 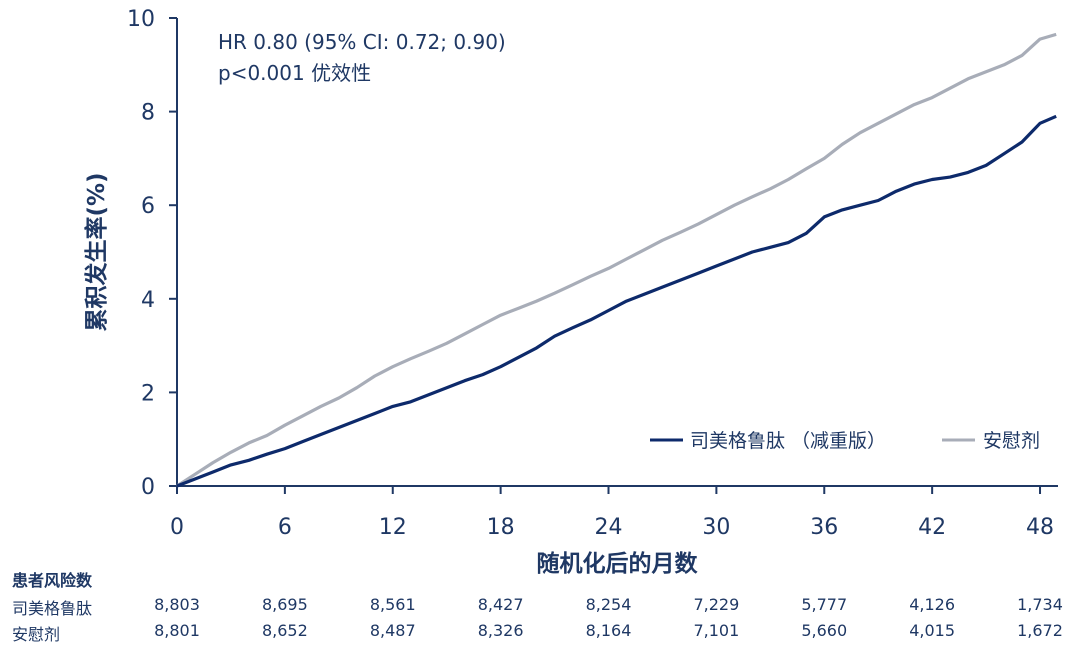 What do you see at coordinates (1040, 630) in the screenshot?
I see `risk-value-placebo: 1,672` at bounding box center [1040, 630].